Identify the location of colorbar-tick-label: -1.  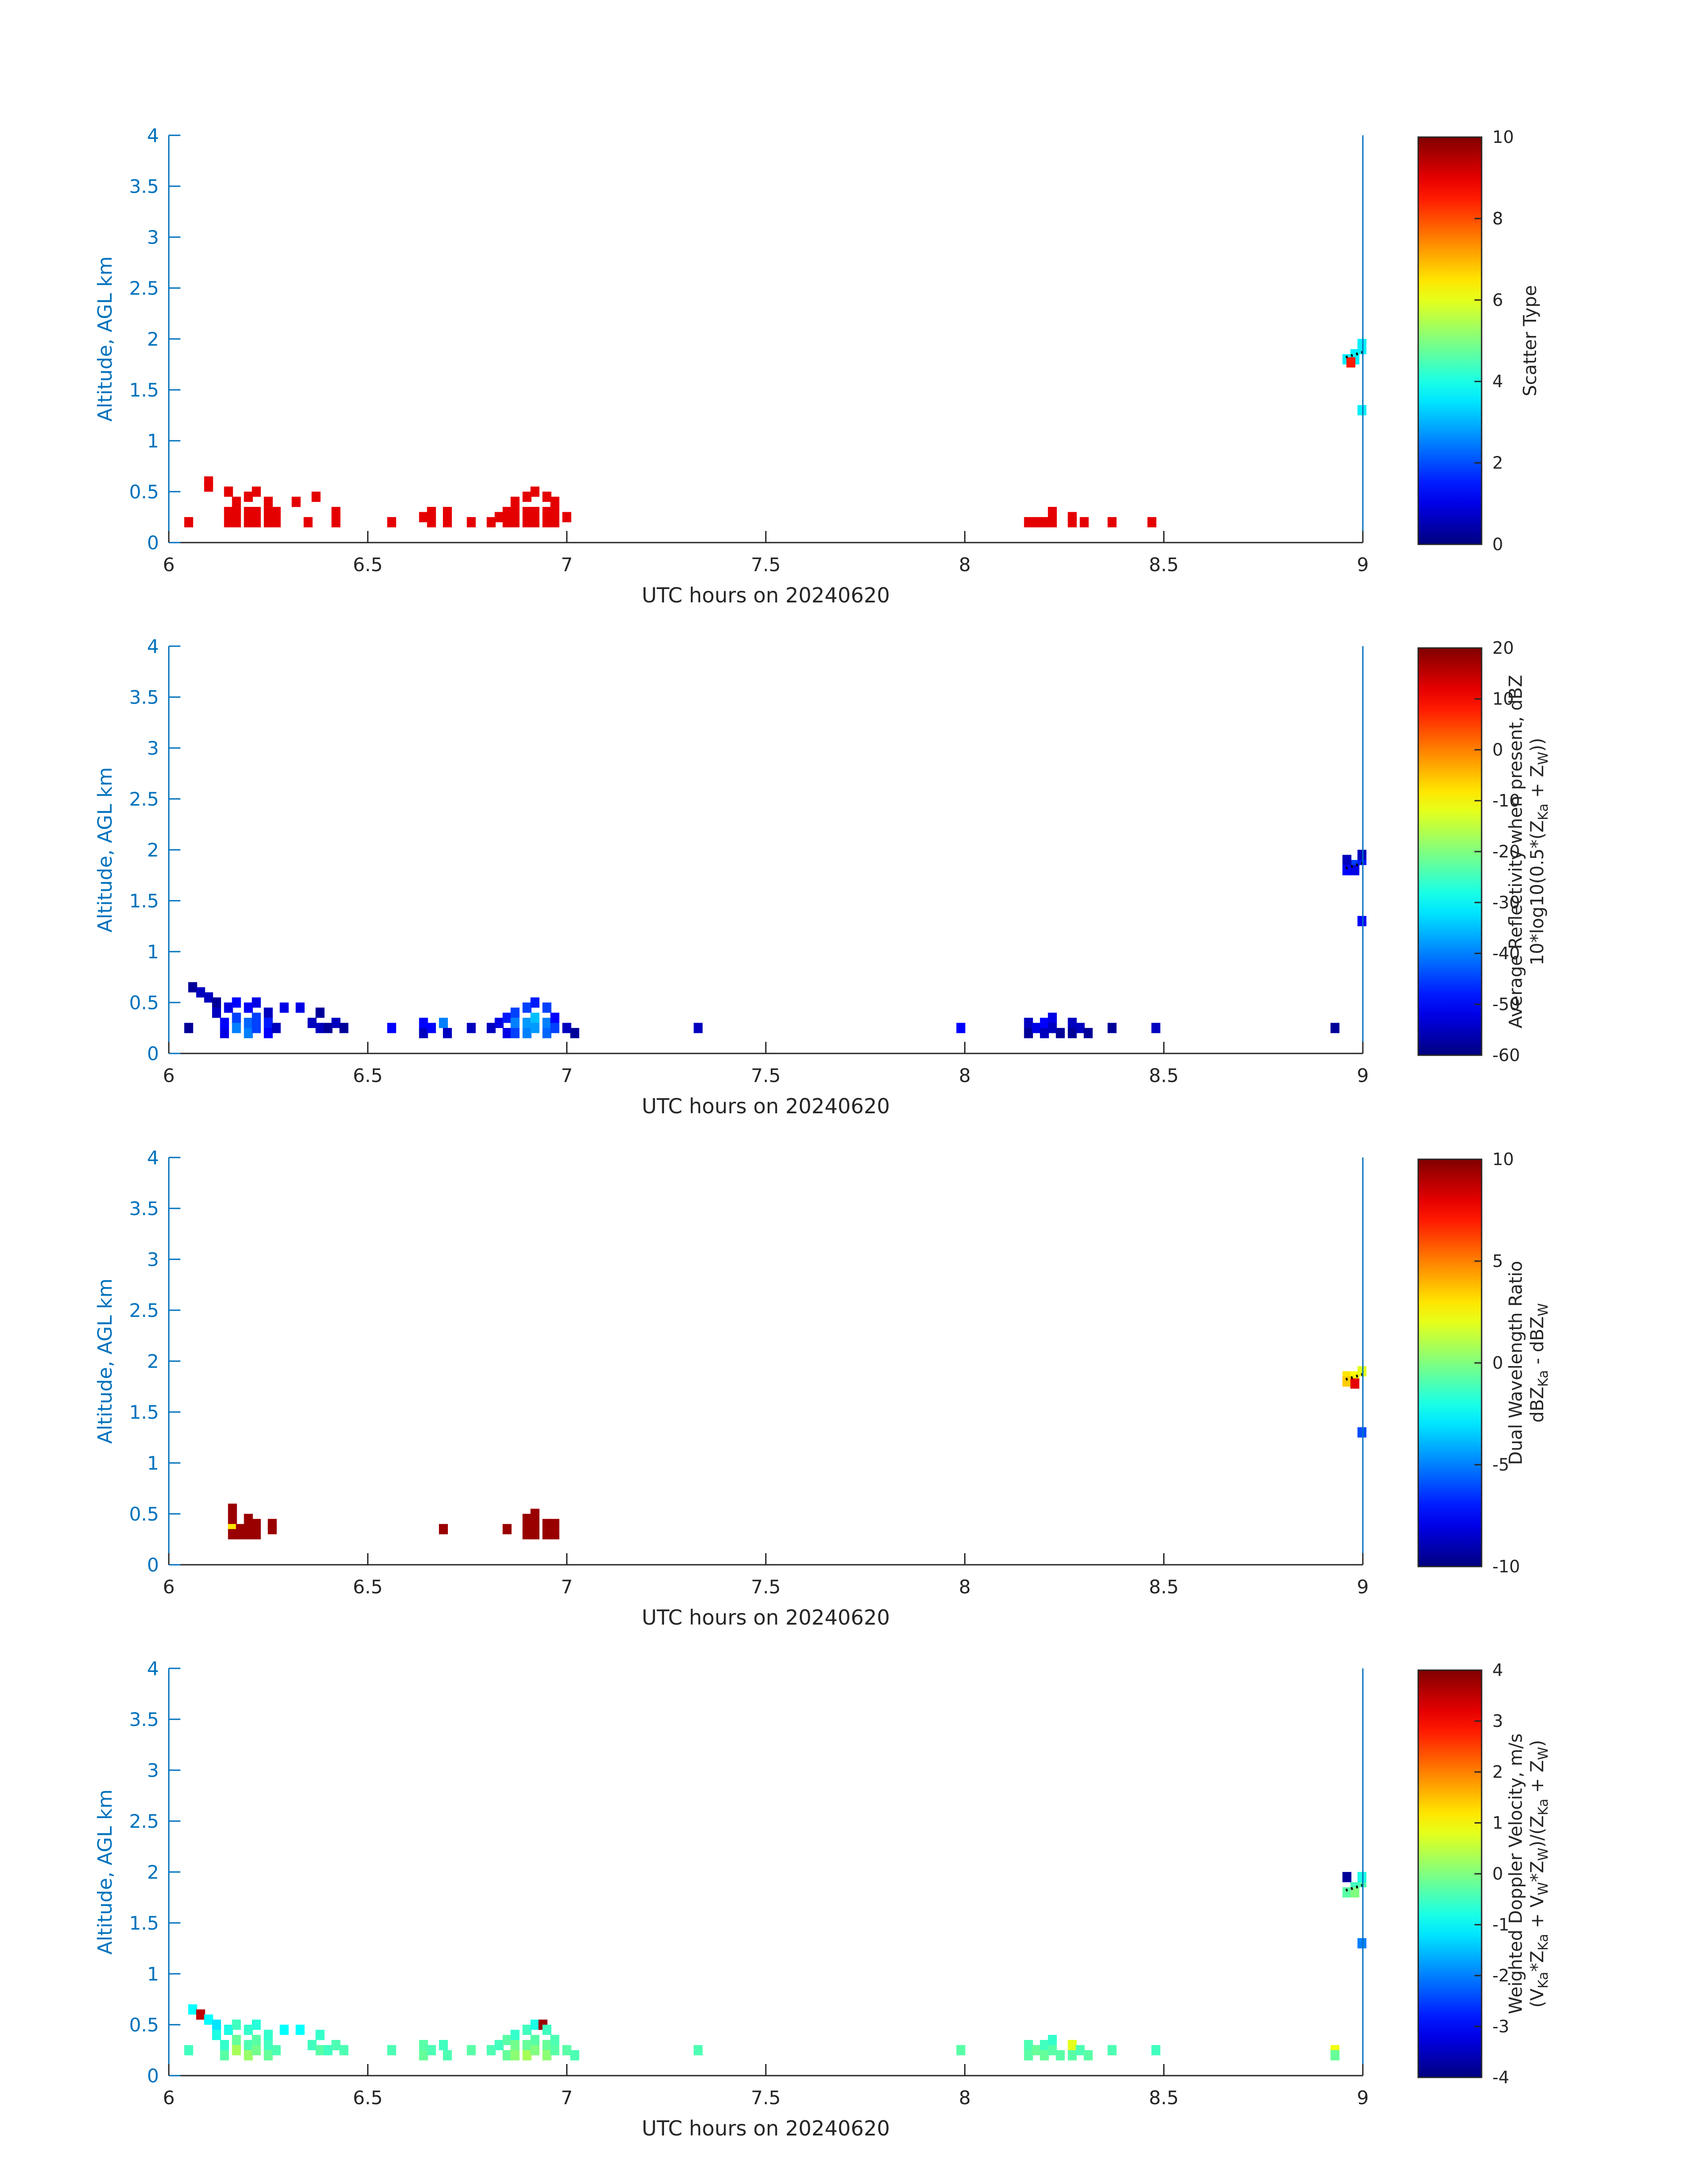
(1500, 1925).